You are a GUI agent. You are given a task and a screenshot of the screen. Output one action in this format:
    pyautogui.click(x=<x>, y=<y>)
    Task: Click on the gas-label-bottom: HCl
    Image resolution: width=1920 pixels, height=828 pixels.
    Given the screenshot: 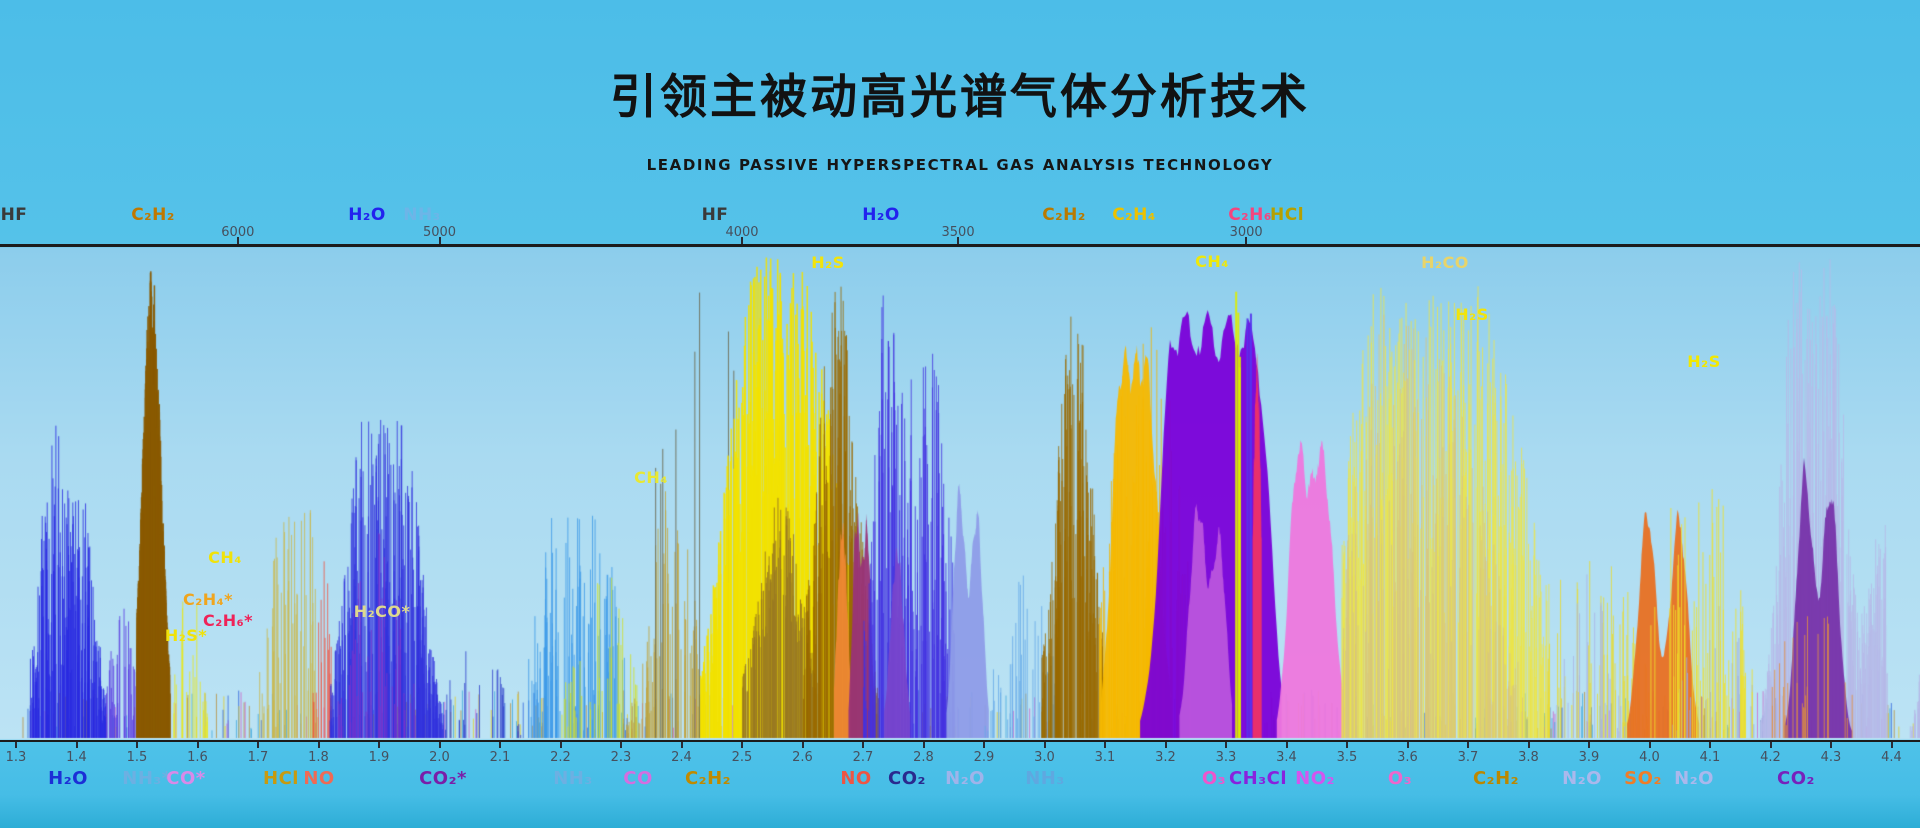 What is the action you would take?
    pyautogui.click(x=281, y=778)
    